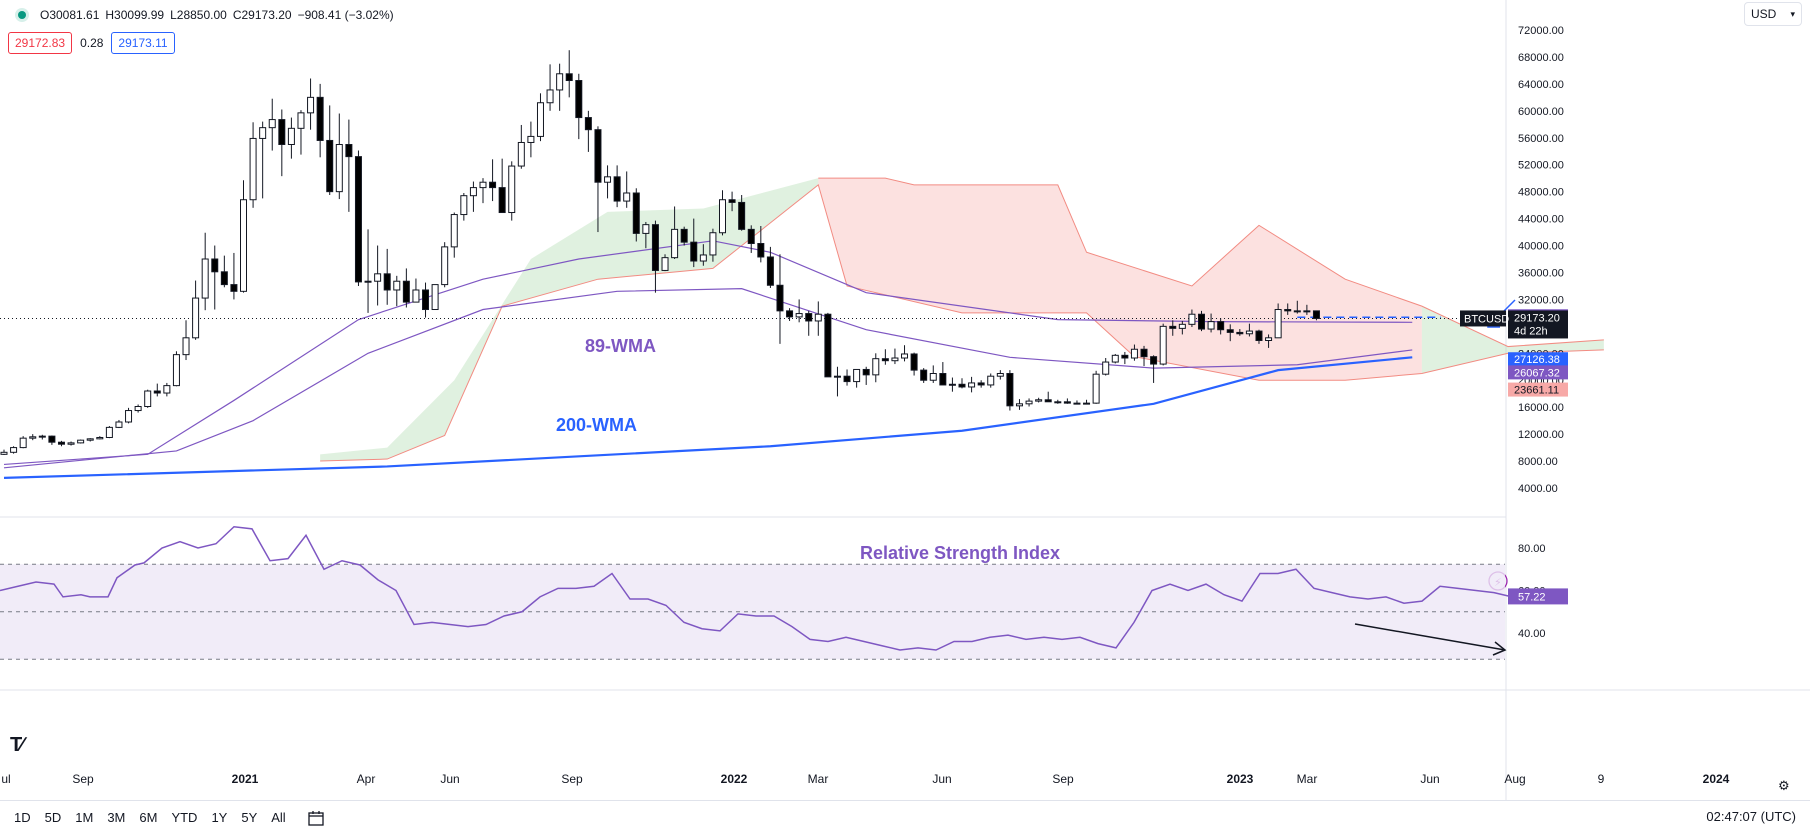  I want to click on symbol-tag: BTCUSD, so click(1486, 319).